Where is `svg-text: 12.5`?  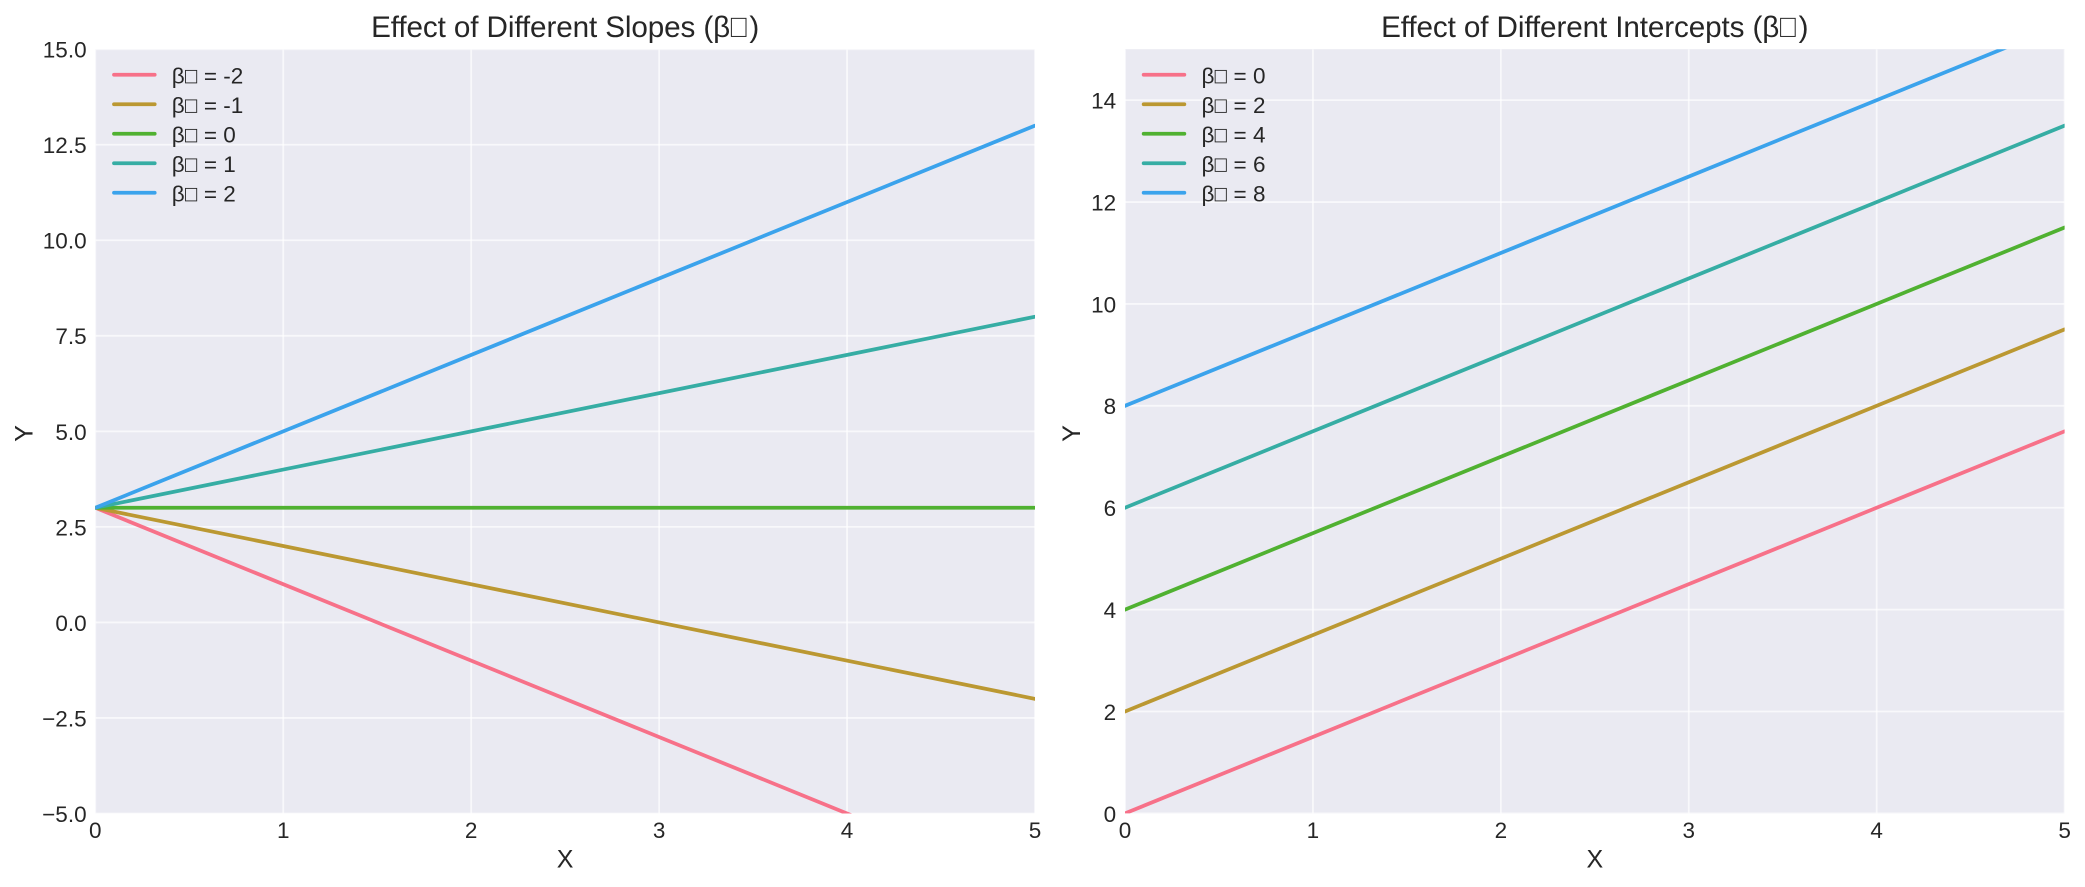
svg-text: 12.5 is located at coordinates (65, 145).